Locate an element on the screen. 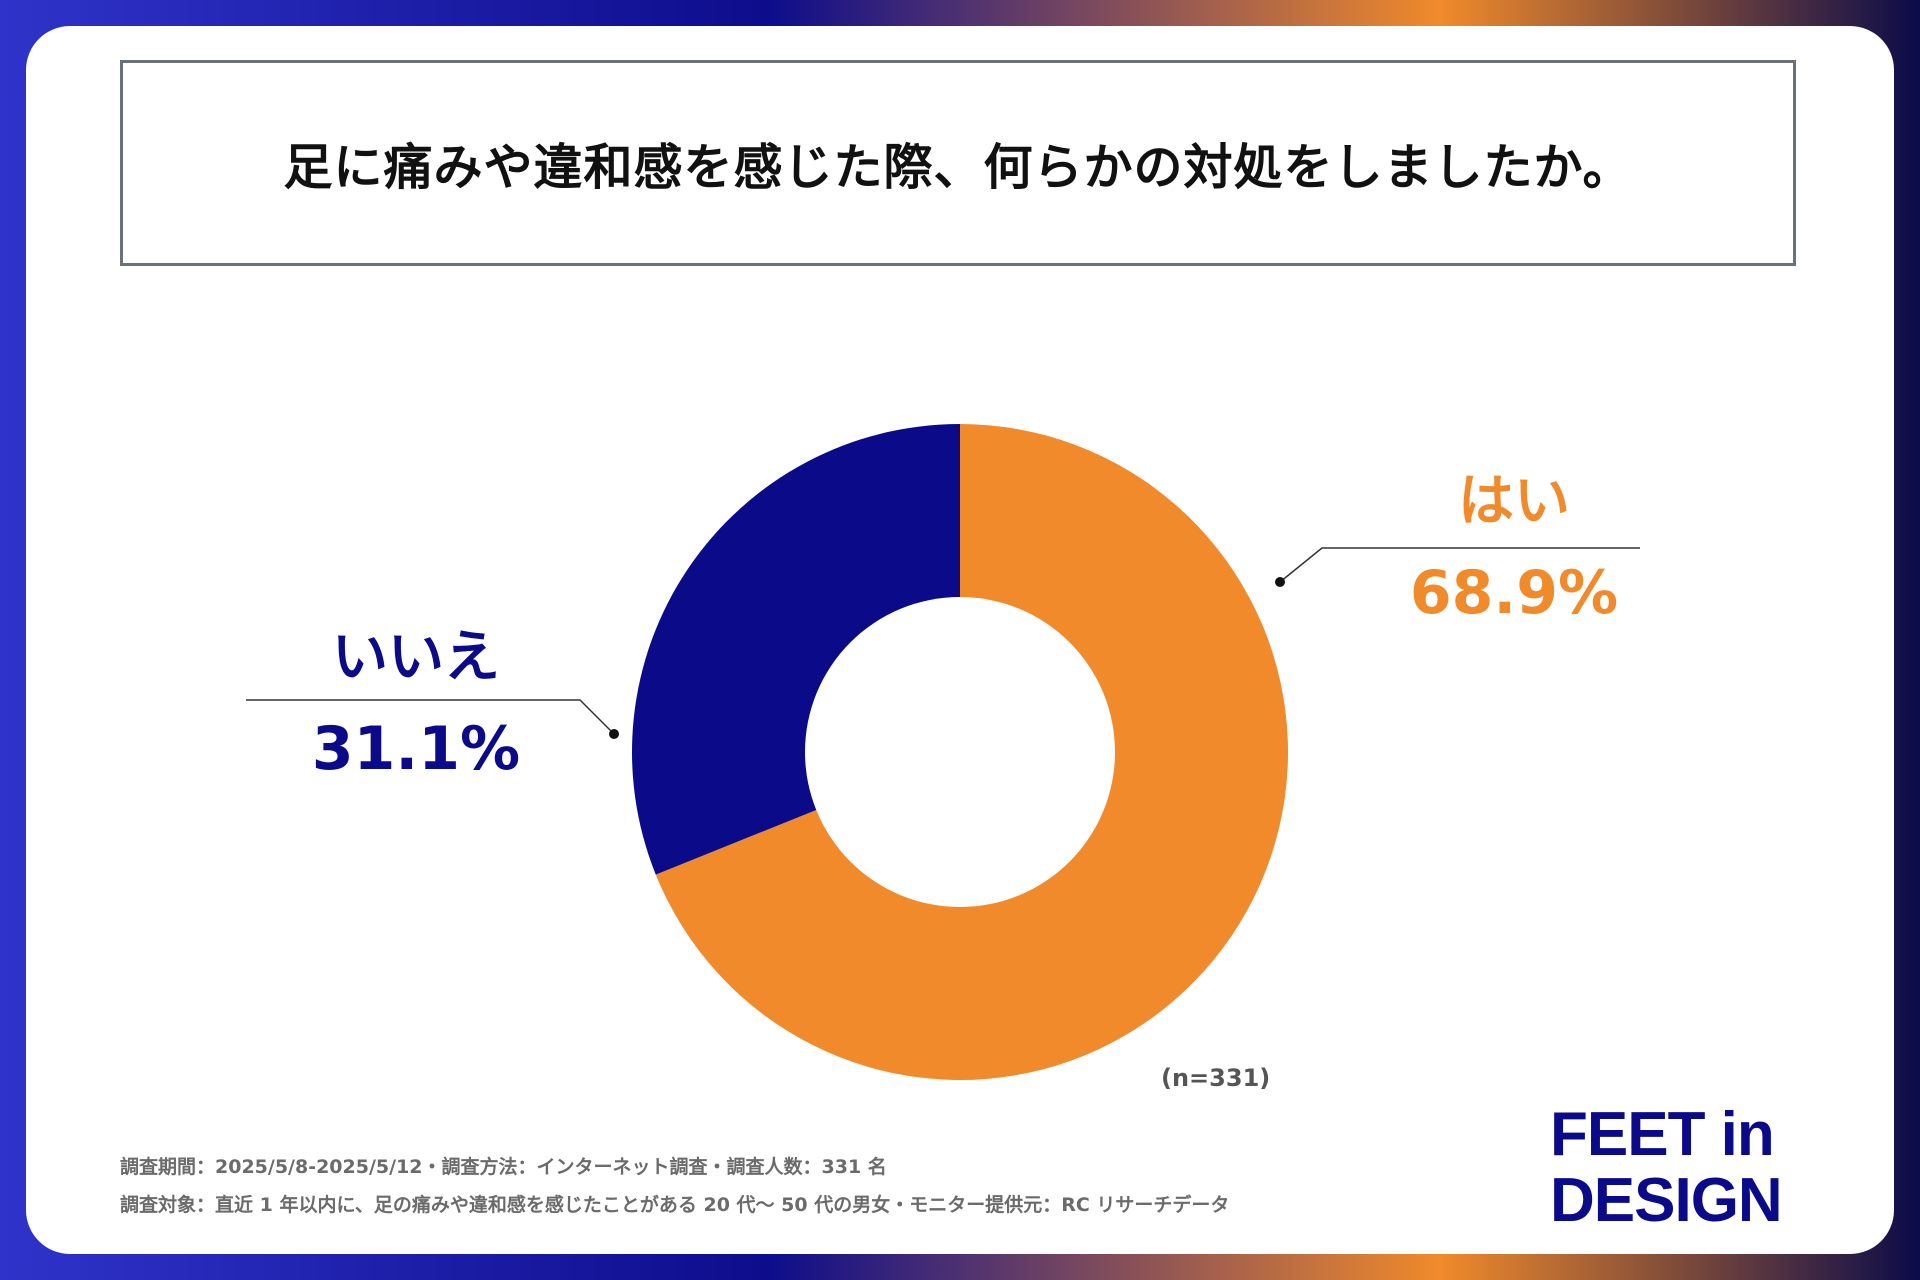 The width and height of the screenshot is (1920, 1280). leader-line-no is located at coordinates (430, 717).